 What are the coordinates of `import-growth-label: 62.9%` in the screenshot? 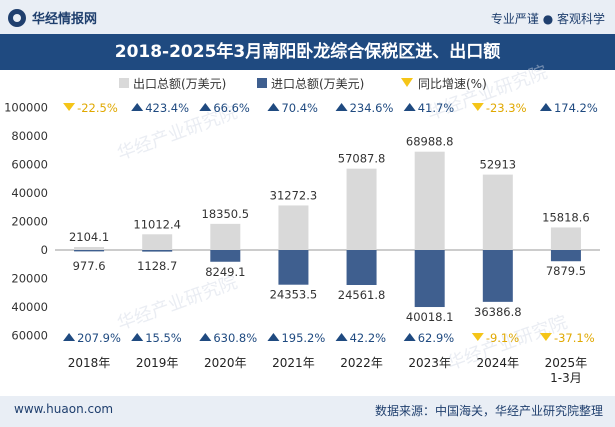 It's located at (436, 338).